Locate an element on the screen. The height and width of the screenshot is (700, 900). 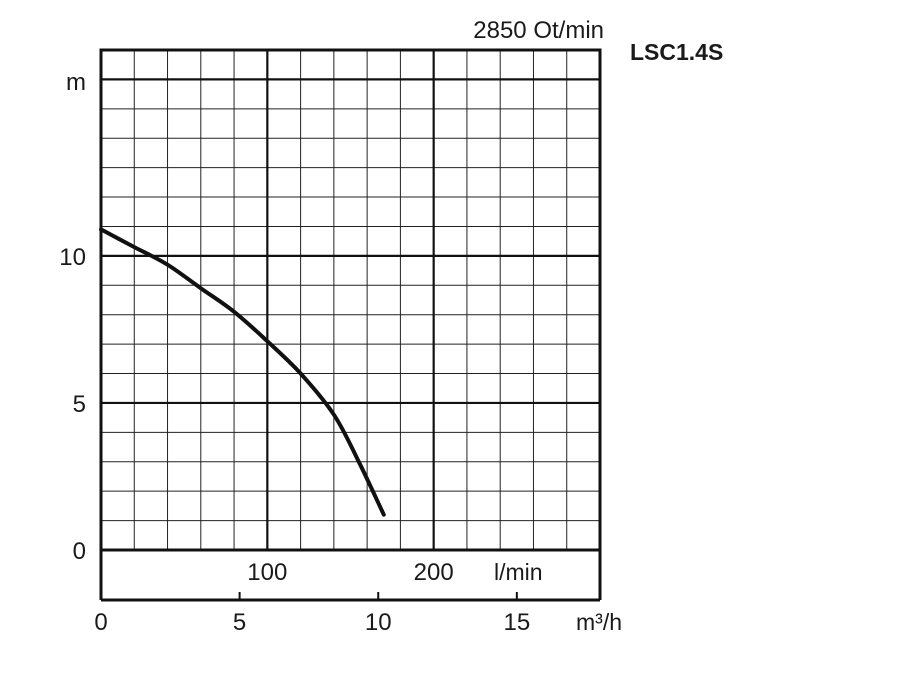
pump-curve-line is located at coordinates (242, 372).